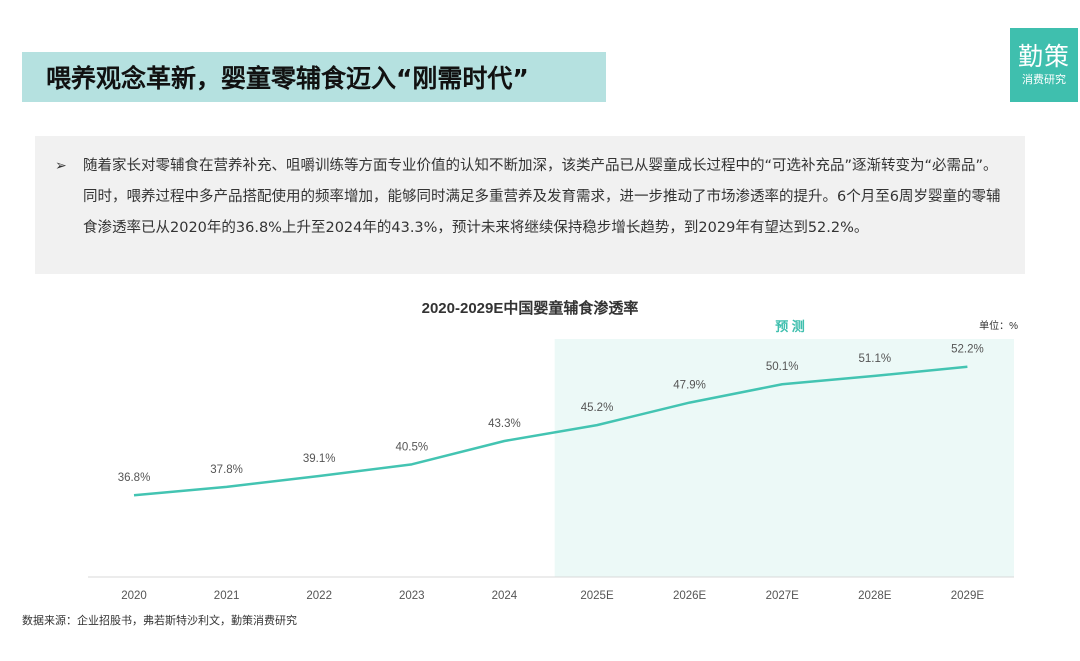 The image size is (1080, 661). Describe the element at coordinates (1043, 56) in the screenshot. I see `brand-name: 勤策` at that location.